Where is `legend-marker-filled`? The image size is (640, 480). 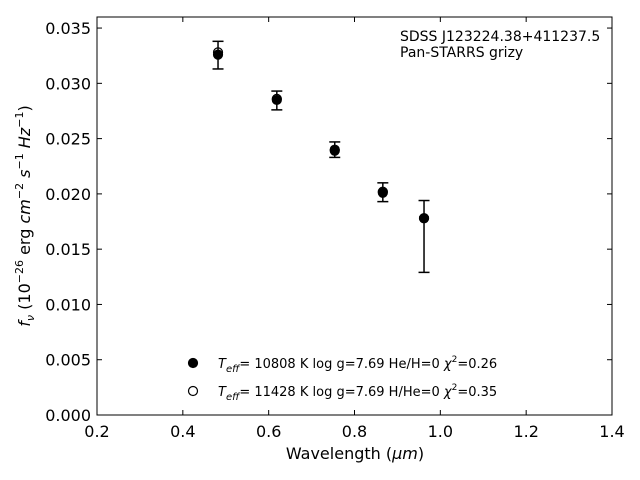 legend-marker-filled is located at coordinates (193, 363).